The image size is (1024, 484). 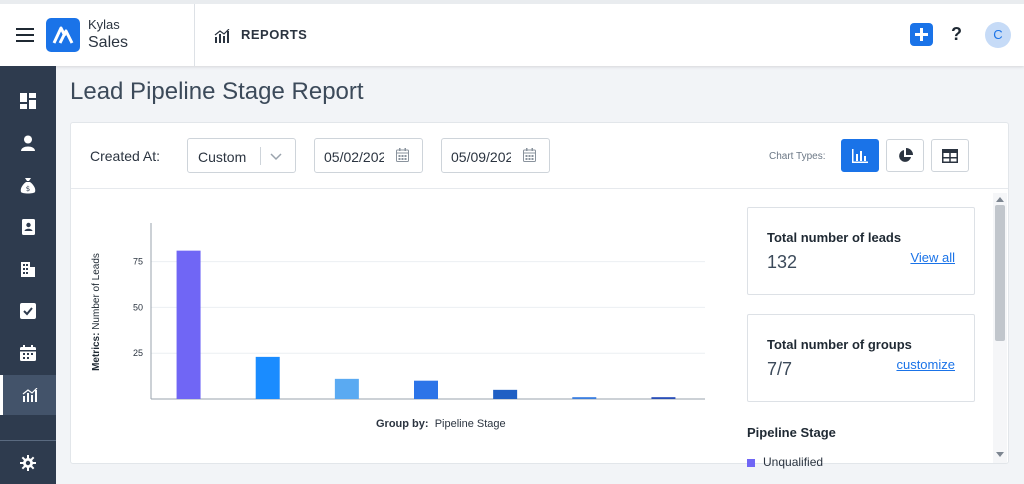 I want to click on start-date-input: 05/02/2023, so click(x=368, y=155).